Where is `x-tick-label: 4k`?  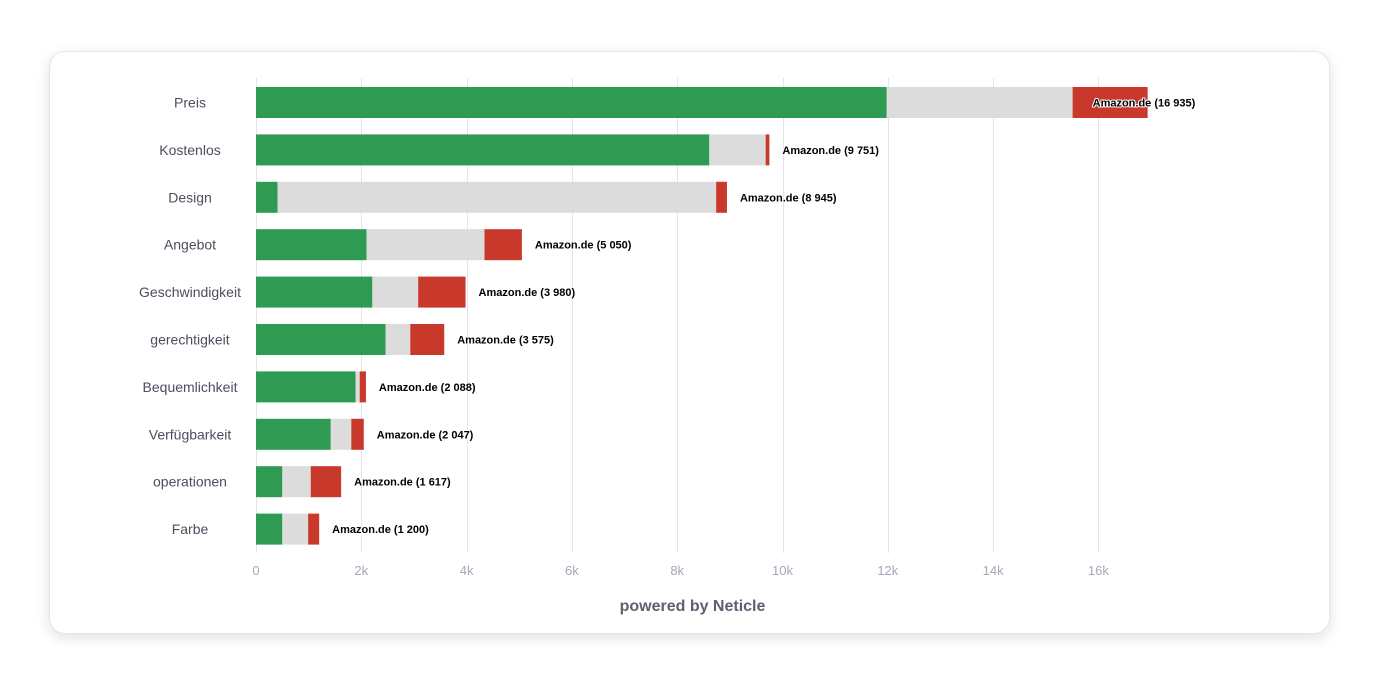 x-tick-label: 4k is located at coordinates (467, 570).